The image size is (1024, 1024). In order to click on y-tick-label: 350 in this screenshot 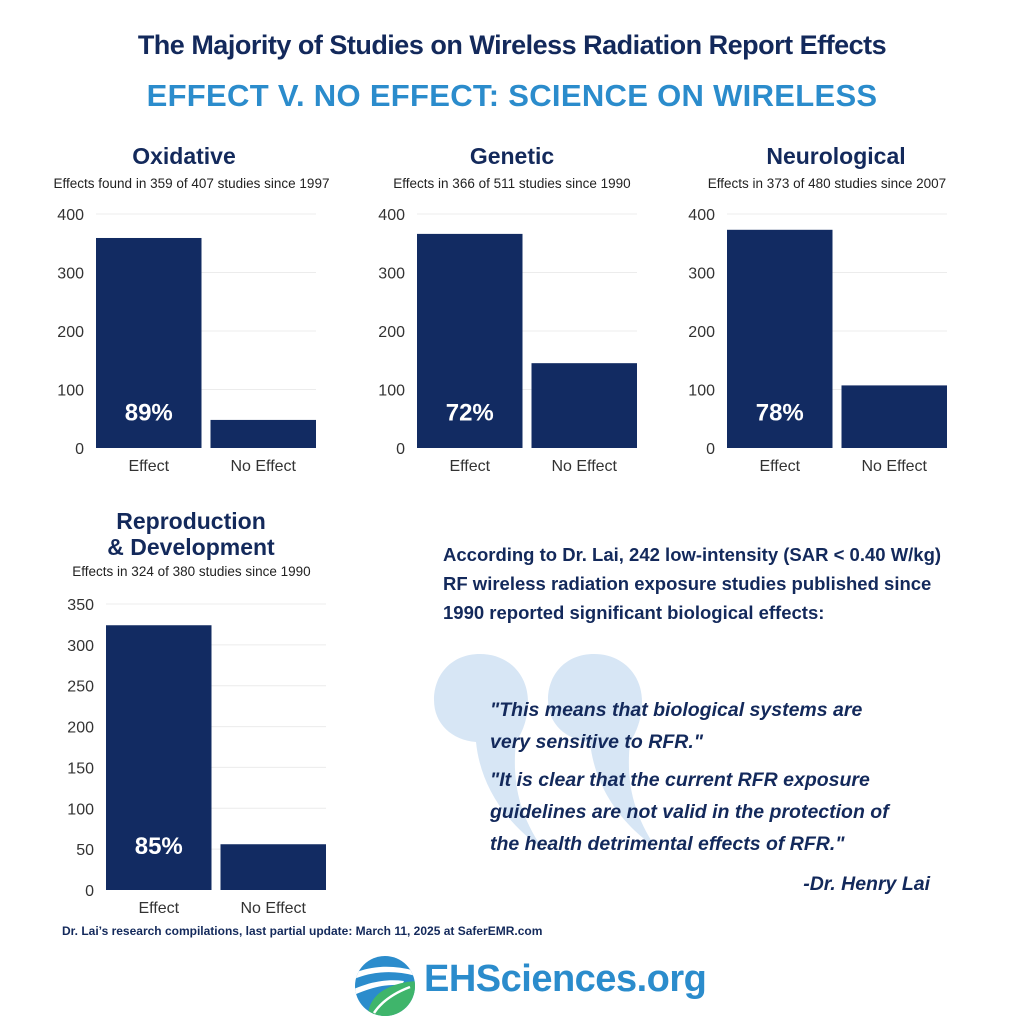, I will do `click(80, 605)`.